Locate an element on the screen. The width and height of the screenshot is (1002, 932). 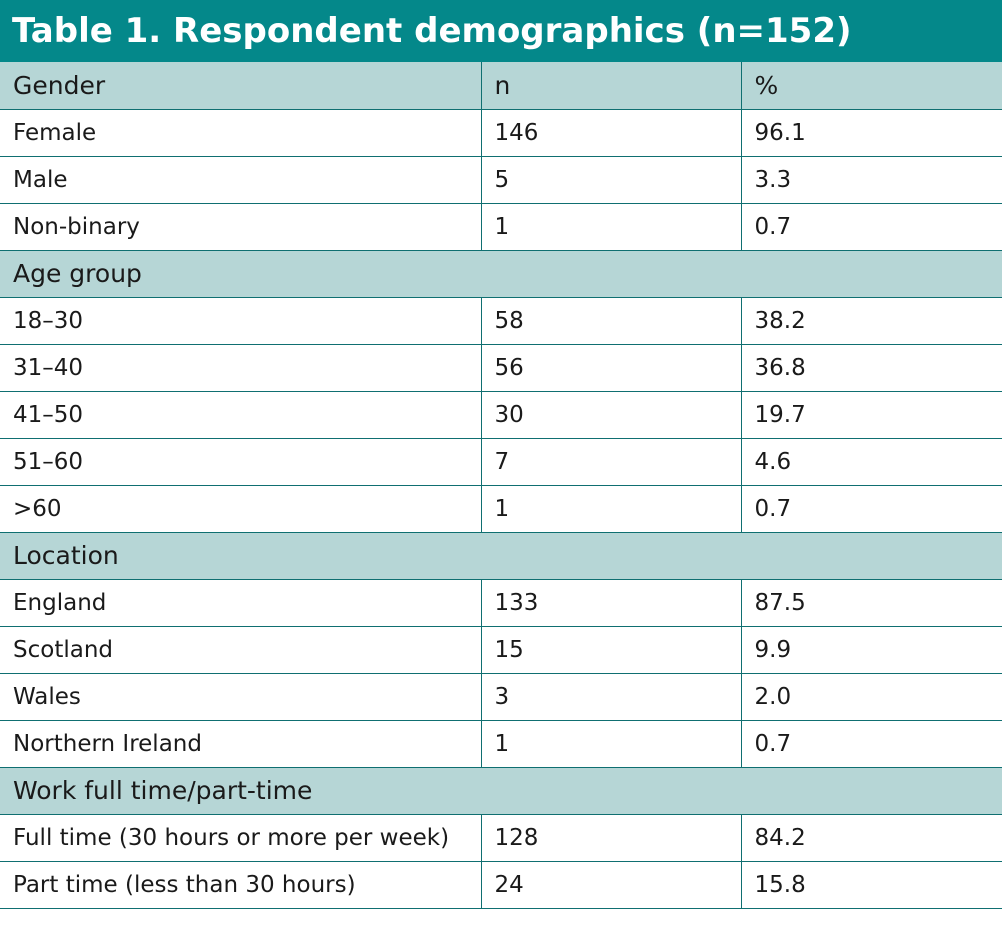
row-percent: 2.0 is located at coordinates (871, 696).